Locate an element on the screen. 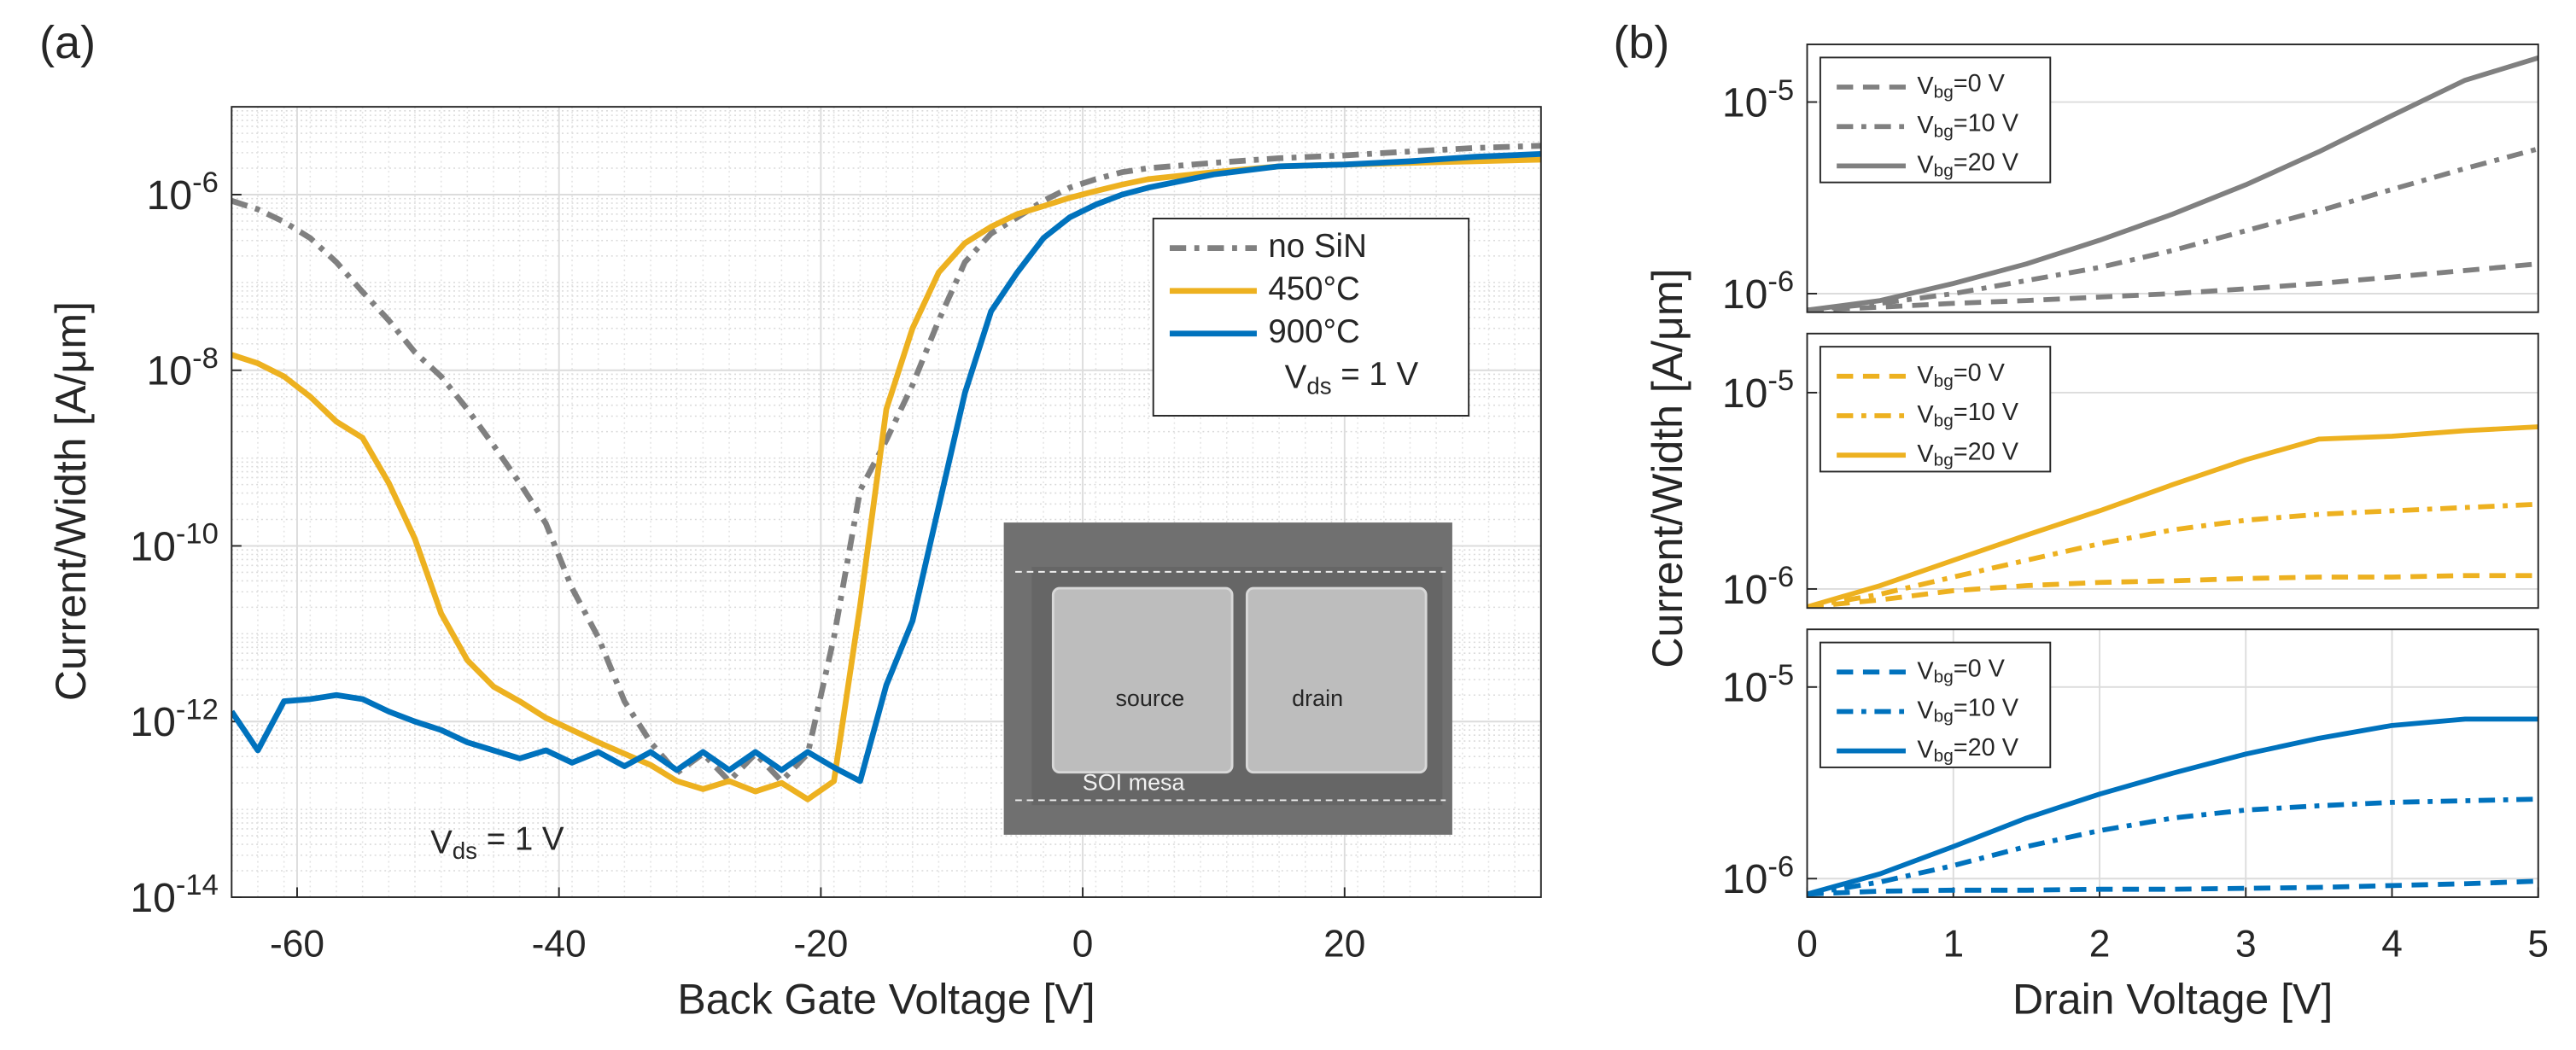 The height and width of the screenshot is (1050, 2576). panel-label: (b) is located at coordinates (1641, 42).